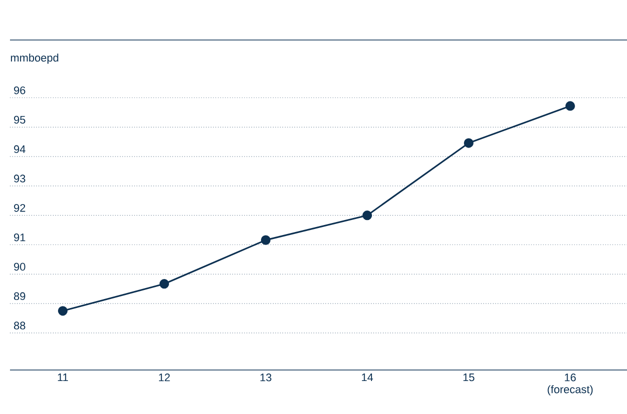 This screenshot has height=414, width=627. I want to click on y-tick-label: 94, so click(20, 149).